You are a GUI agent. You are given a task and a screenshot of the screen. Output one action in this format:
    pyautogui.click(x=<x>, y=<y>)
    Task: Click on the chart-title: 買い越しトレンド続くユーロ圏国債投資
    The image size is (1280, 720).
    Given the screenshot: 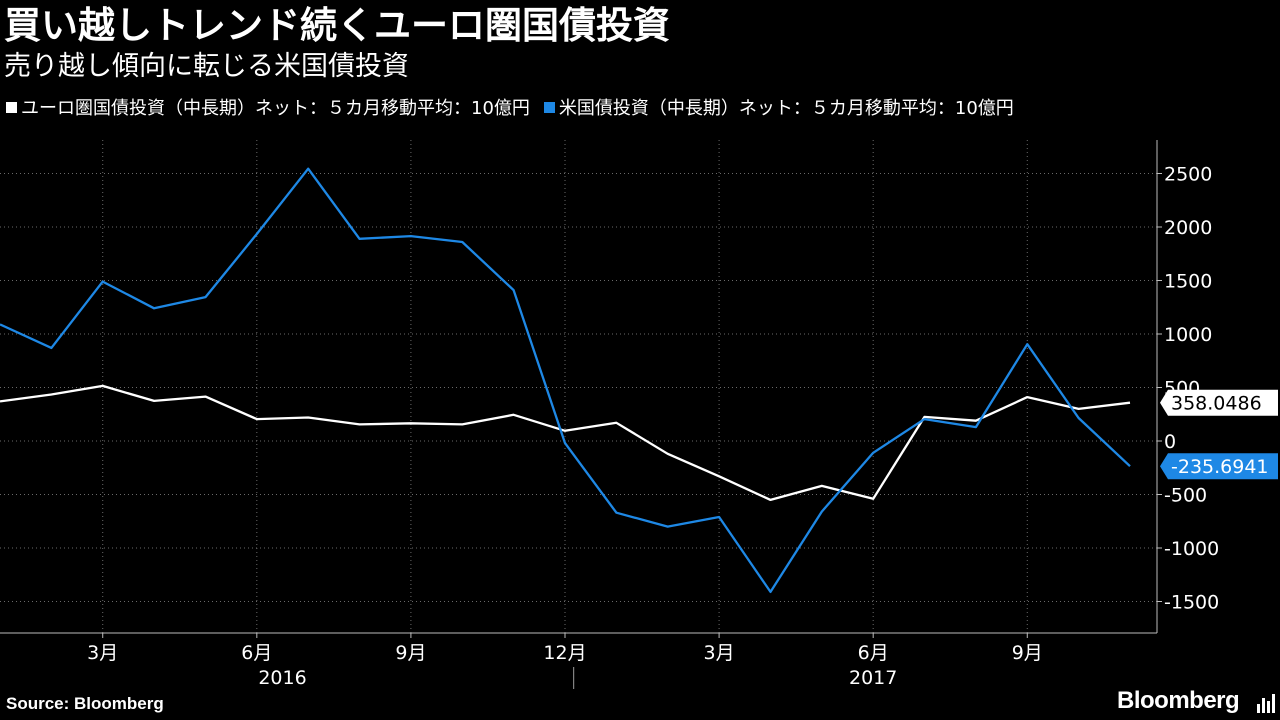 What is the action you would take?
    pyautogui.click(x=337, y=25)
    